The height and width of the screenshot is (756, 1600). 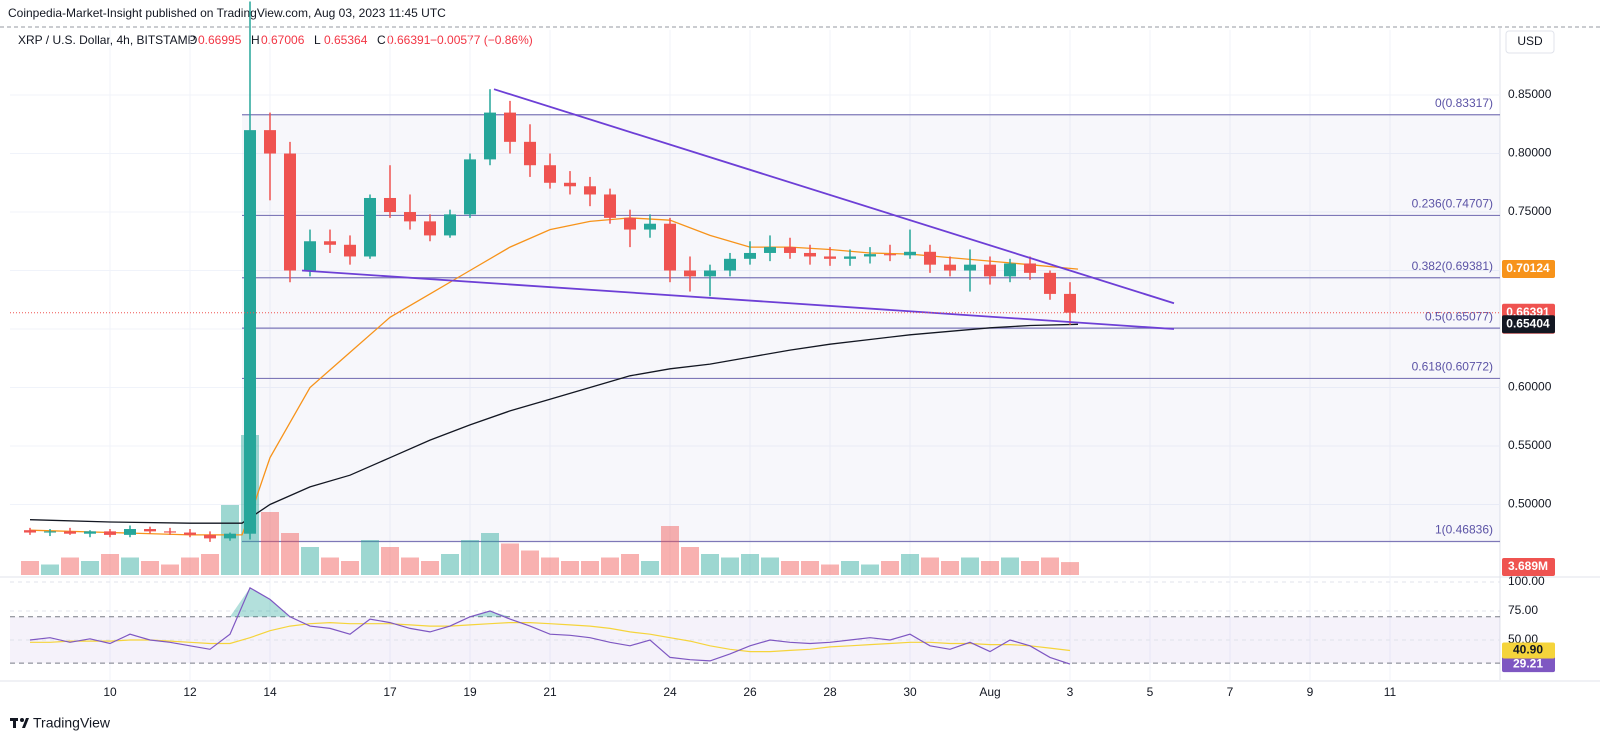 I want to click on currency-label: USD, so click(x=1530, y=41).